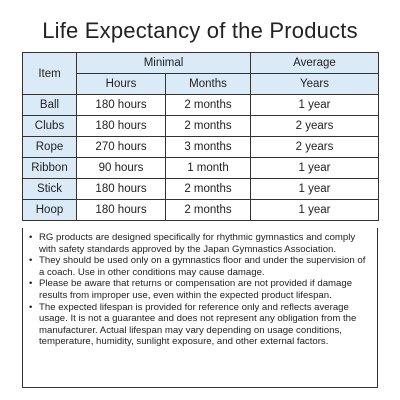 This screenshot has width=400, height=400. What do you see at coordinates (121, 147) in the screenshot?
I see `value-cell: 270 hours` at bounding box center [121, 147].